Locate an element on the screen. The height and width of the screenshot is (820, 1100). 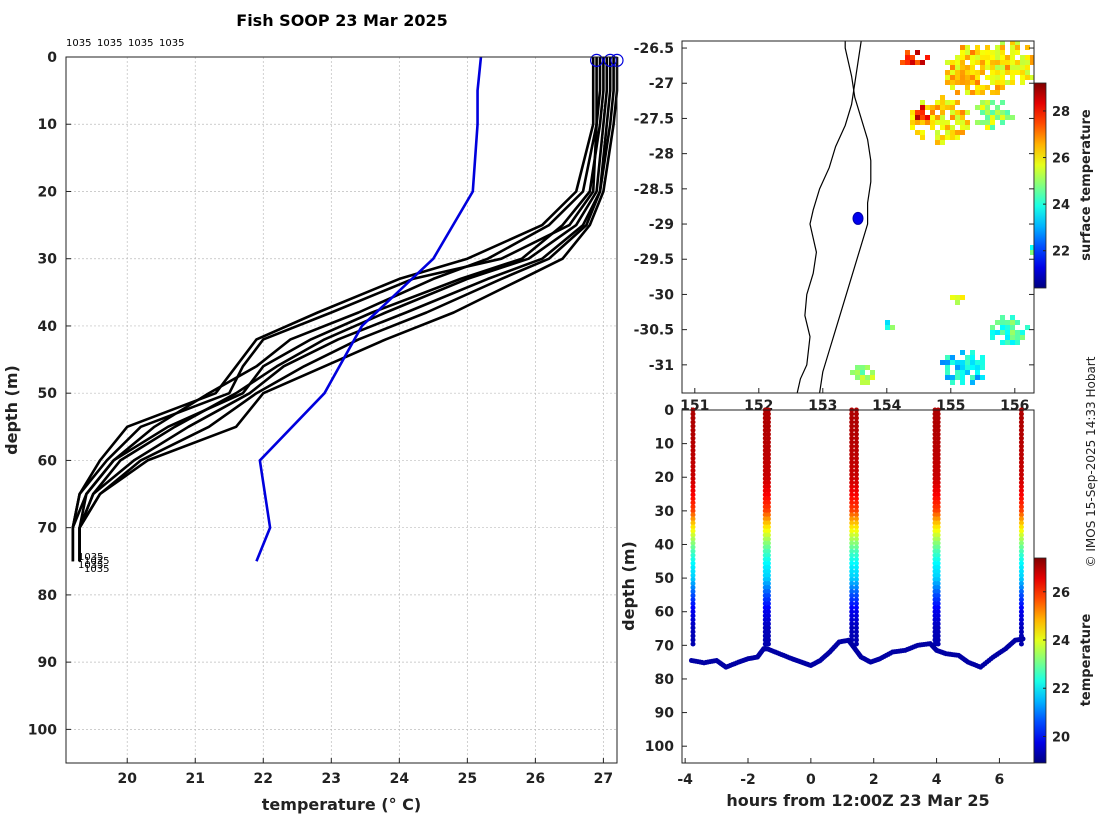
section-colorbar-title: temperature is located at coordinates (1086, 660).